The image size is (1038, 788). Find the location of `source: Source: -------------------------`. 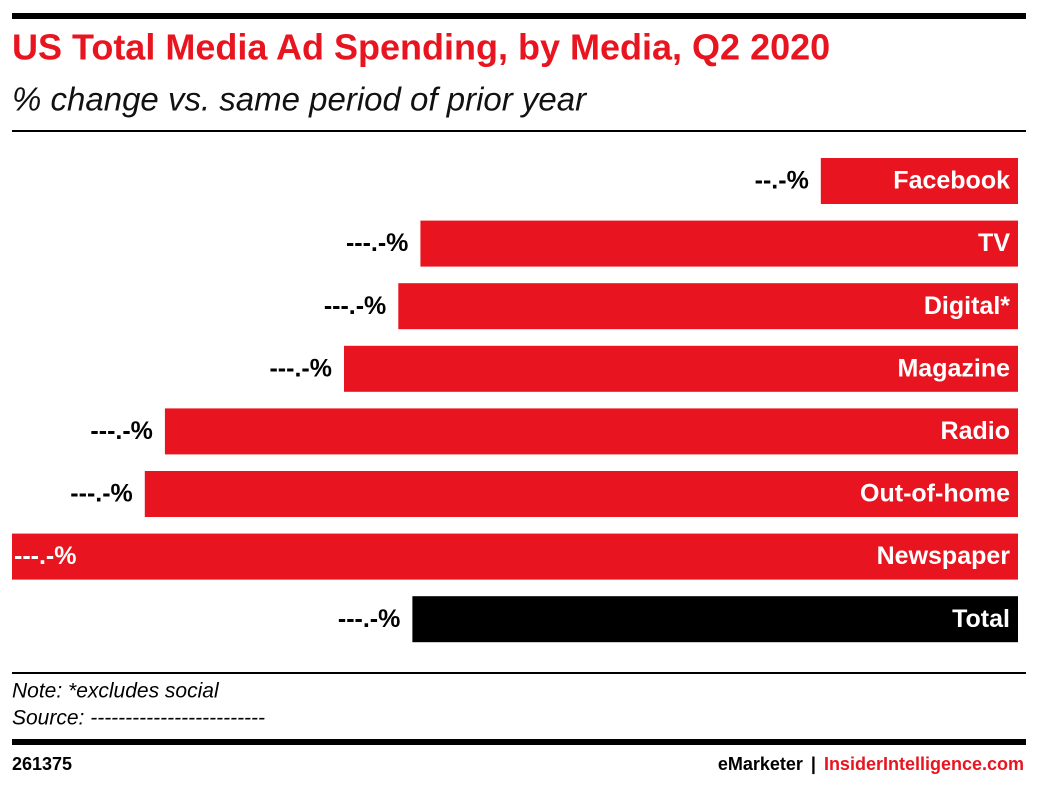

source: Source: ------------------------- is located at coordinates (138, 718).